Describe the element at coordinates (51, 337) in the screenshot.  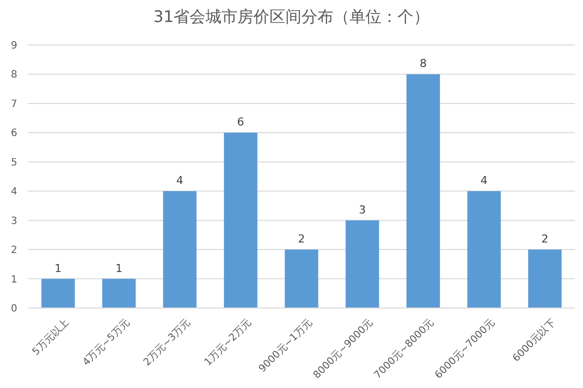
I see `x-tick-label: 5万元以上` at that location.